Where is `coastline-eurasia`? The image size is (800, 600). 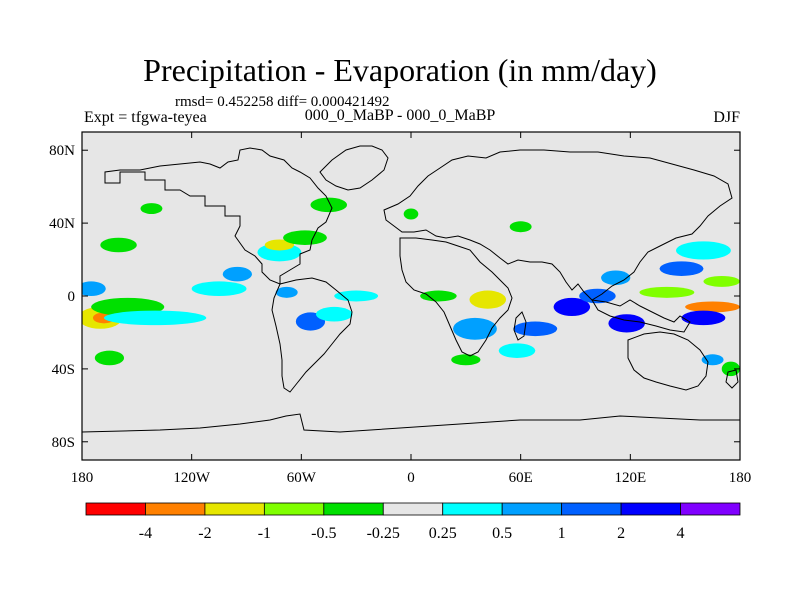 coastline-eurasia is located at coordinates (558, 225).